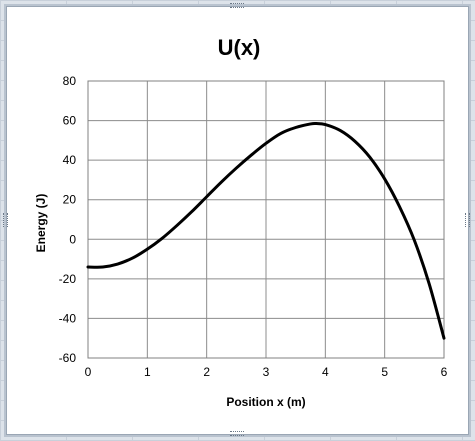 The image size is (475, 441). I want to click on x-tick-label: 1, so click(147, 372).